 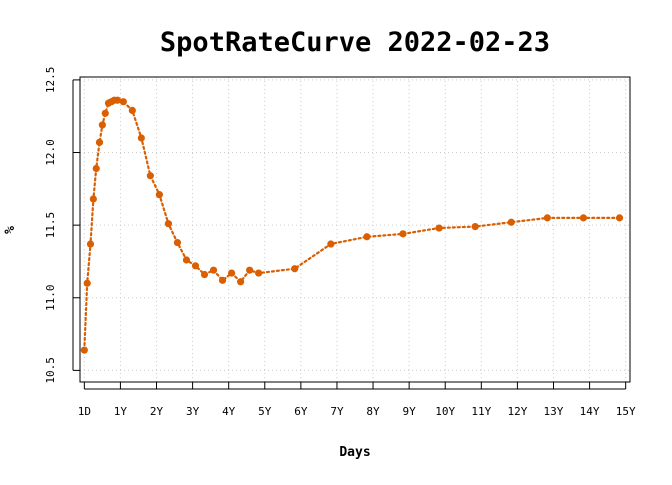 I want to click on x-tick-label: 4Y, so click(x=229, y=411).